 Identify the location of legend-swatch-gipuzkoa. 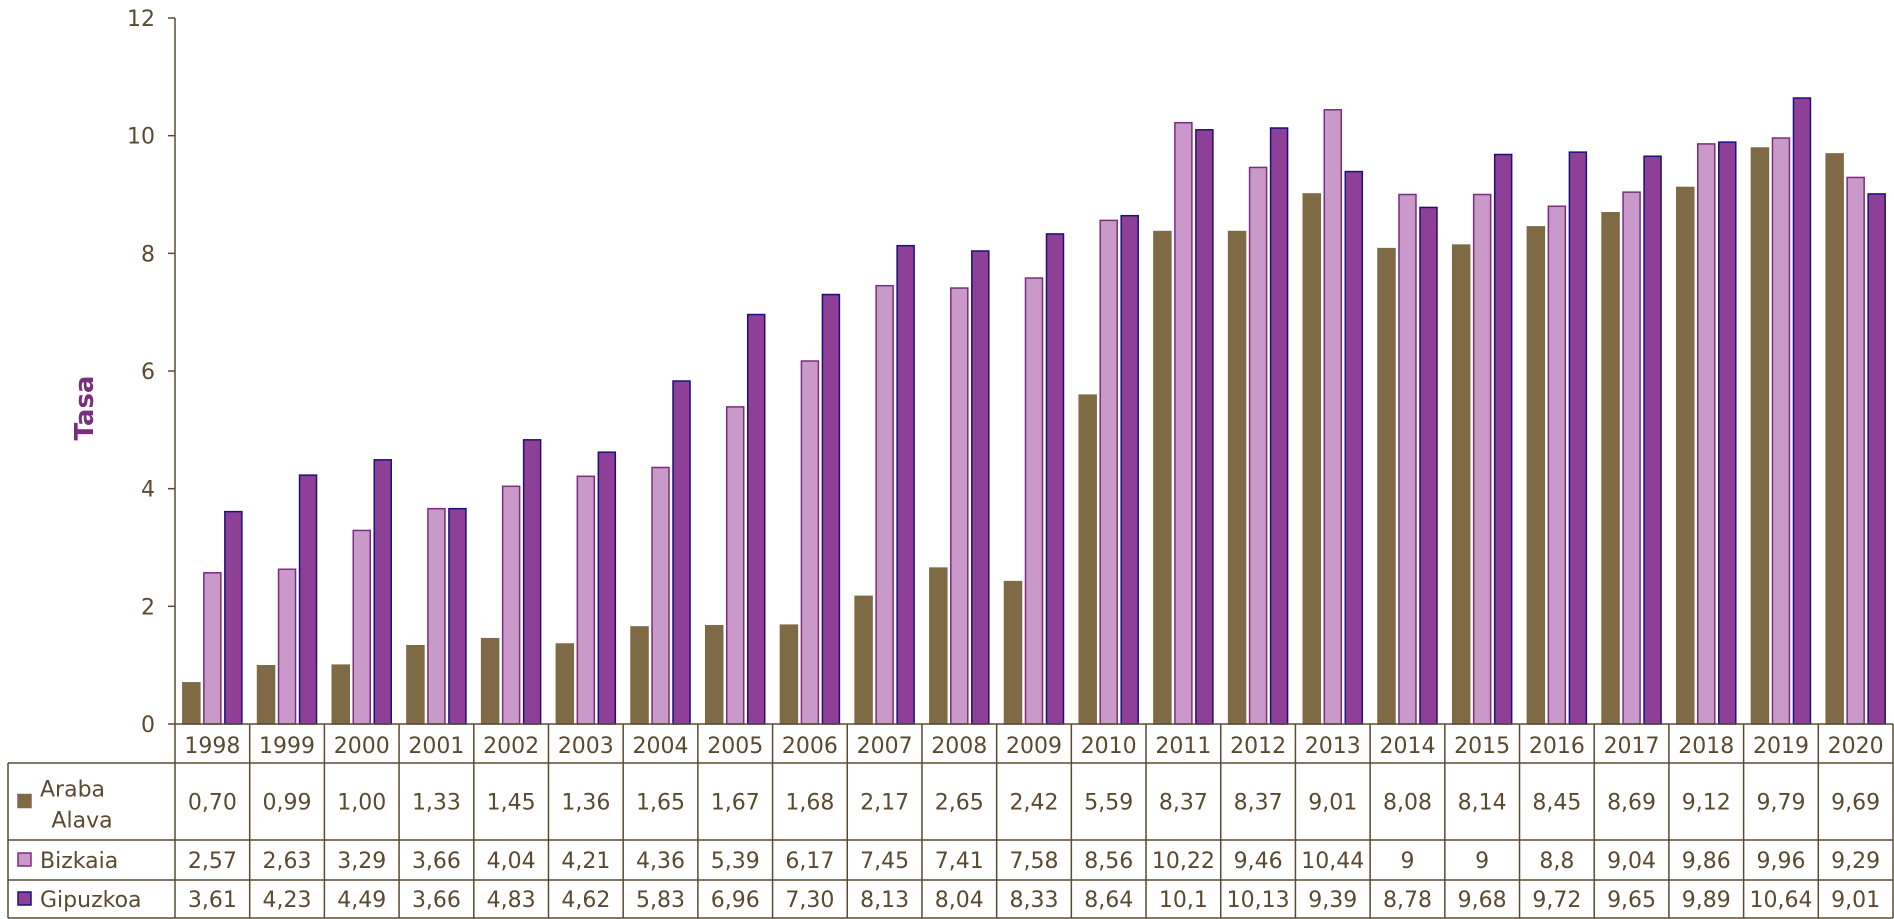
(24, 898).